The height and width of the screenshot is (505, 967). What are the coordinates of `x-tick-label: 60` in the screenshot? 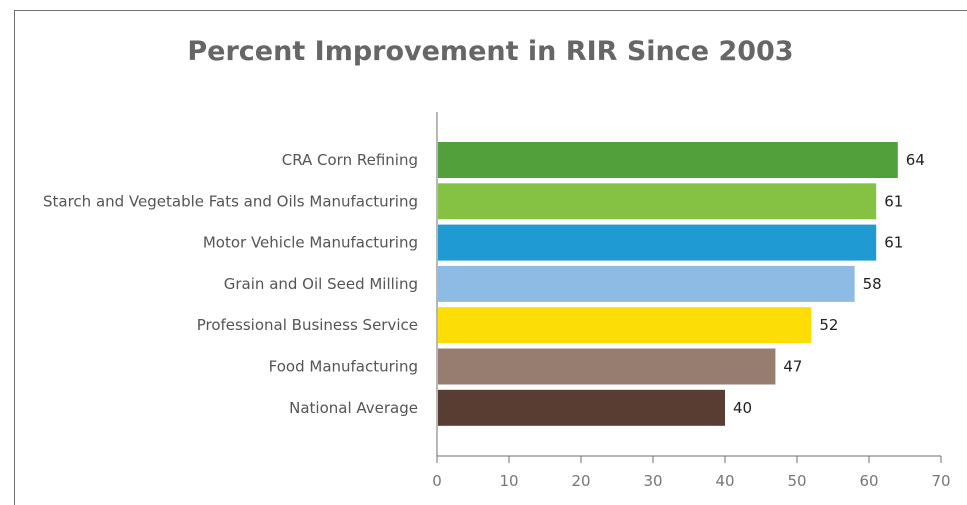 It's located at (868, 481).